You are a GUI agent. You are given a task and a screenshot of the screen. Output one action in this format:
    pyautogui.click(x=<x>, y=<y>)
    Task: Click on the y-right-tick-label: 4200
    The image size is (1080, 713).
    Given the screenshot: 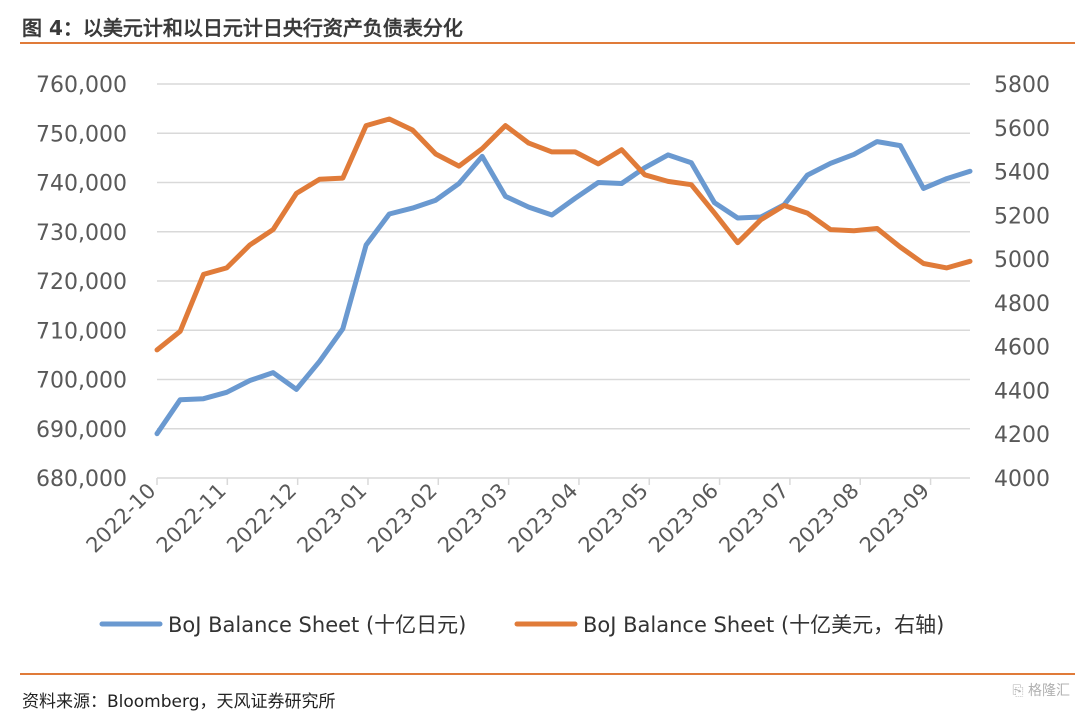 What is the action you would take?
    pyautogui.click(x=1022, y=435)
    